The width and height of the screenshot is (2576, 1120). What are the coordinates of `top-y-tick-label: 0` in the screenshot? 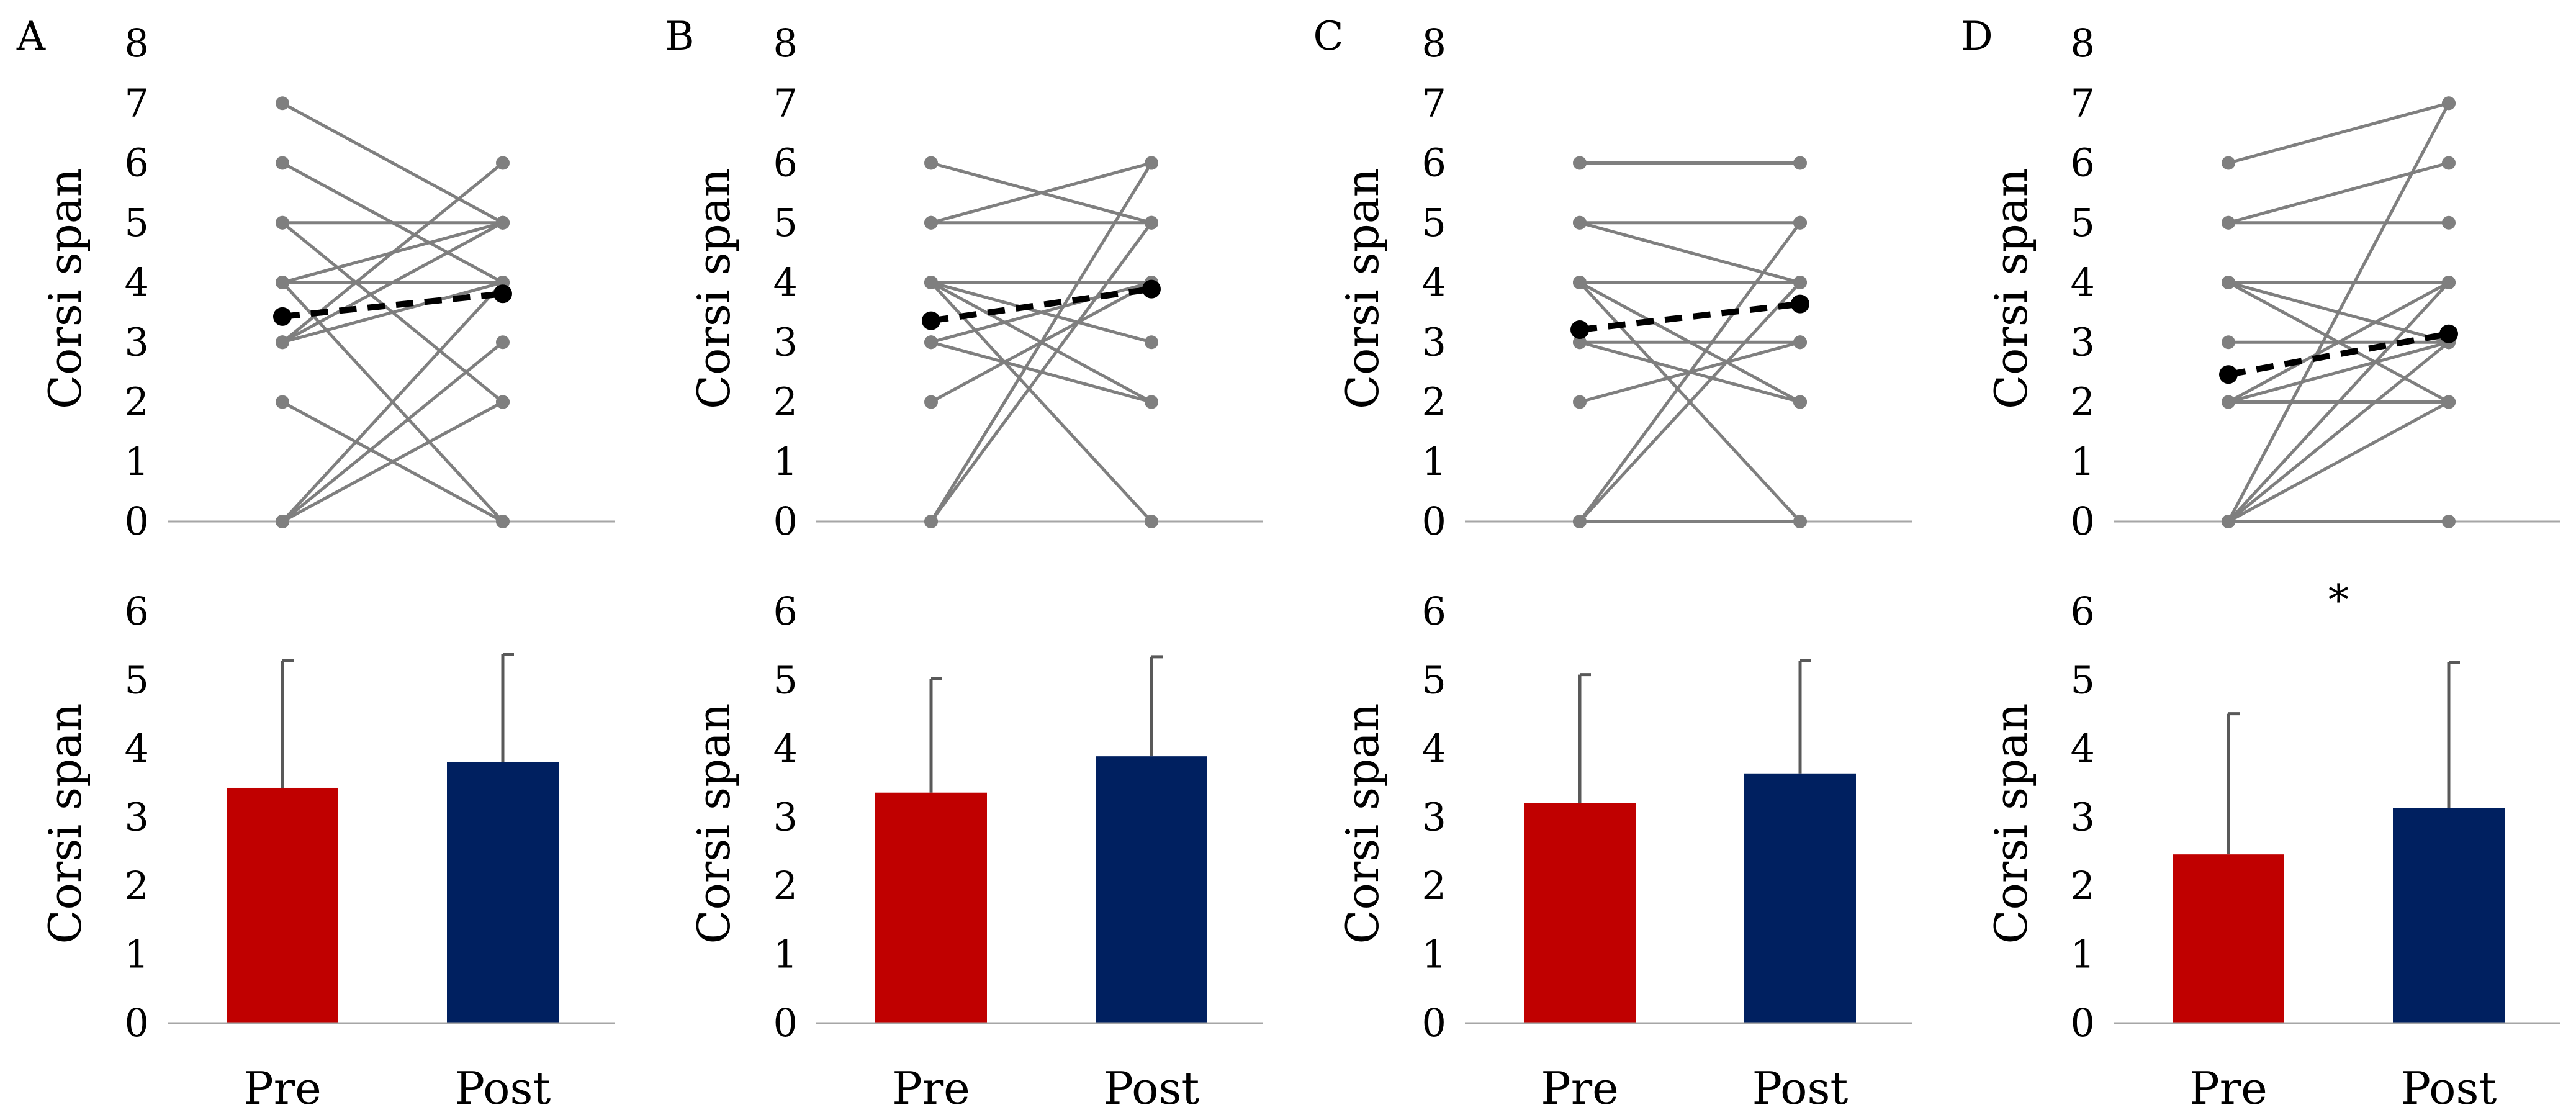 It's located at (2083, 521).